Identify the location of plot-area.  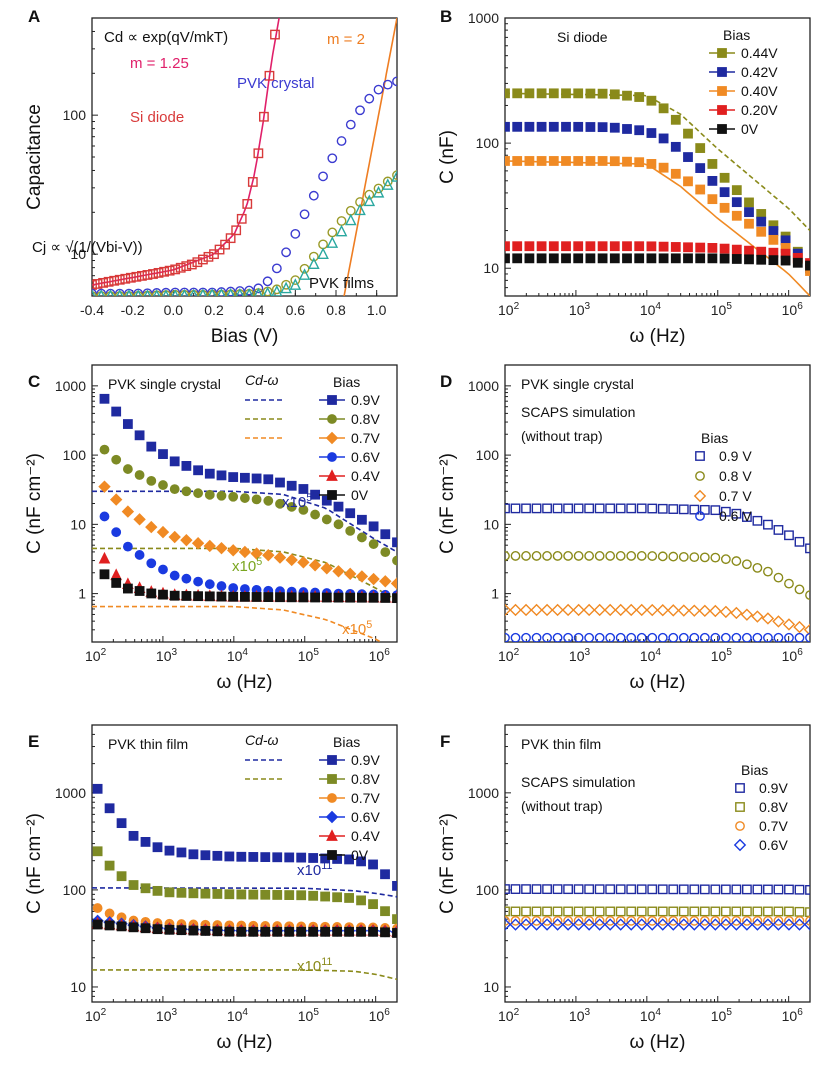
(244, 882).